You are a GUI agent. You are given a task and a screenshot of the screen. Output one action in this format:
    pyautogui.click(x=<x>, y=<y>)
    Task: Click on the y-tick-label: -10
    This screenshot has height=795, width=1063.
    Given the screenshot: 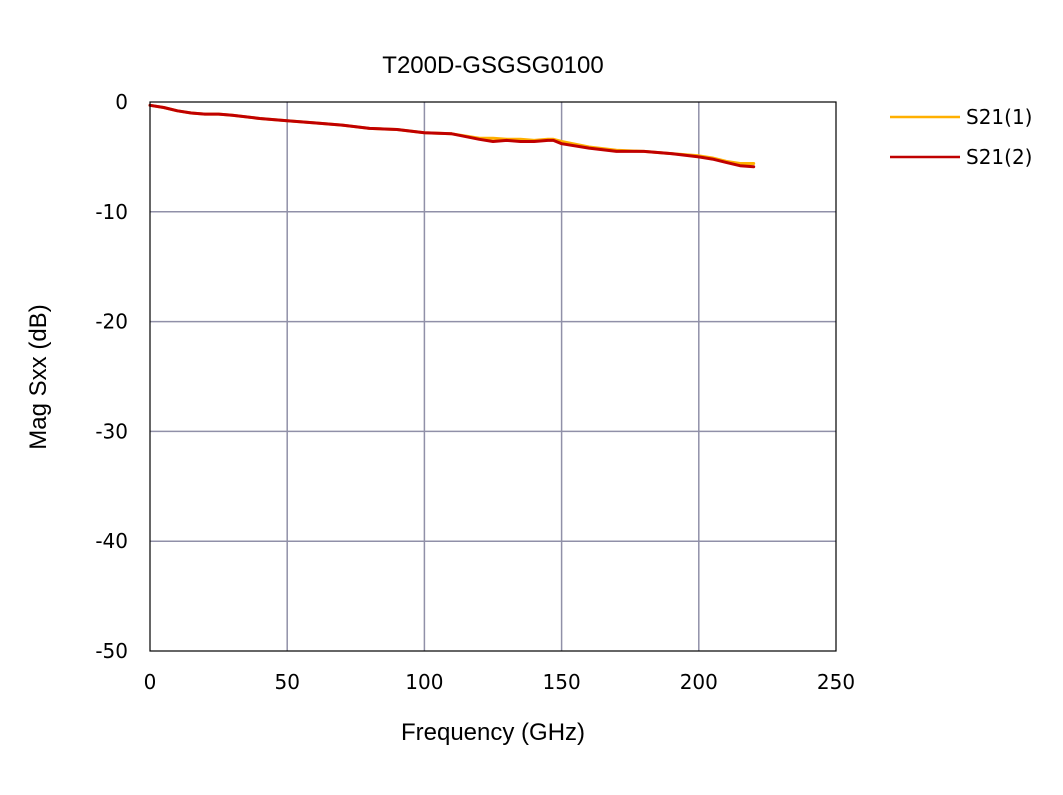 What is the action you would take?
    pyautogui.click(x=111, y=212)
    